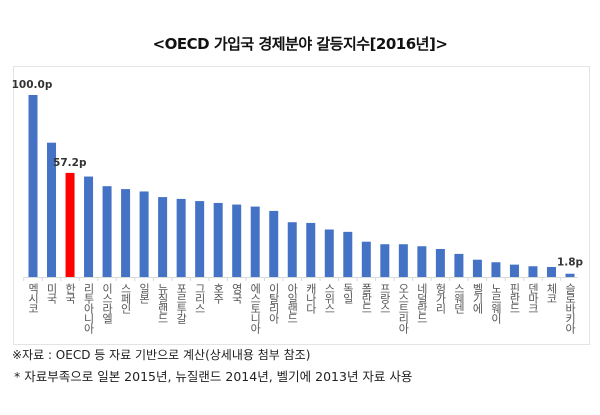  I want to click on x-tick-label: 리투아니아, so click(88, 309).